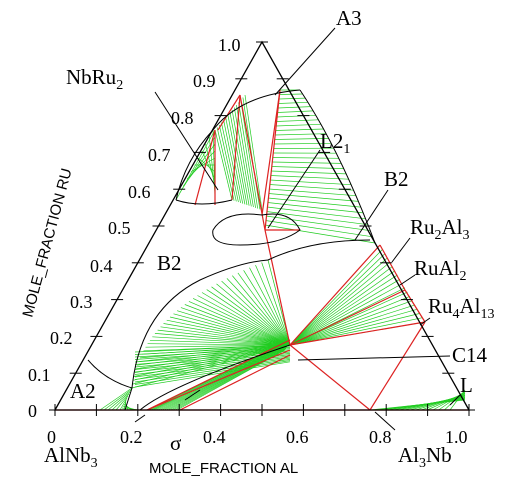 This screenshot has height=479, width=517. What do you see at coordinates (425, 457) in the screenshot?
I see `label-al3nb: Al3Nb` at bounding box center [425, 457].